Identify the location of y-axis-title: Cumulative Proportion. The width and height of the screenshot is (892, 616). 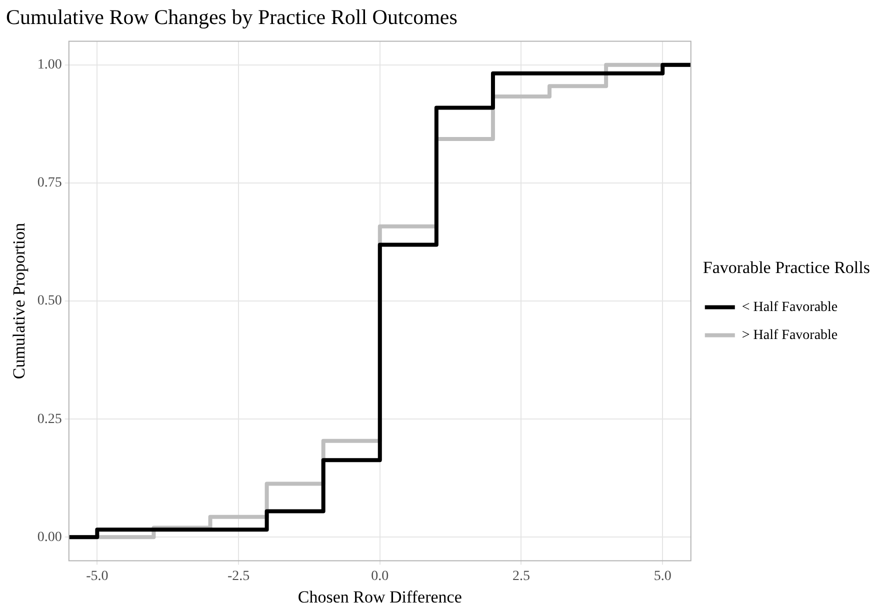
(19, 301).